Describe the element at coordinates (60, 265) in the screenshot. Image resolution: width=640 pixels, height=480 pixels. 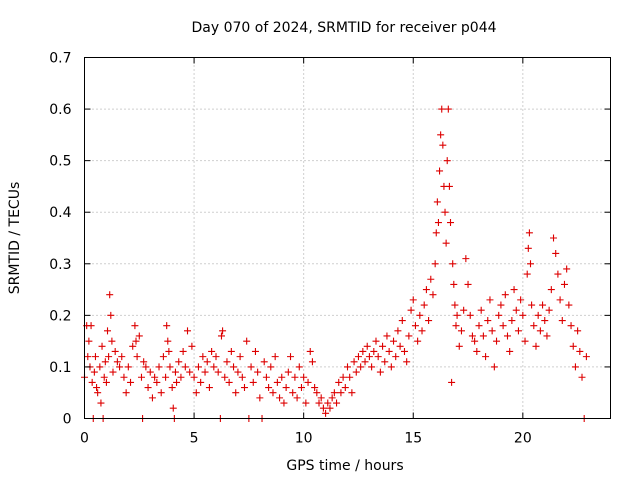
I see `y-tick-label: 0.3` at that location.